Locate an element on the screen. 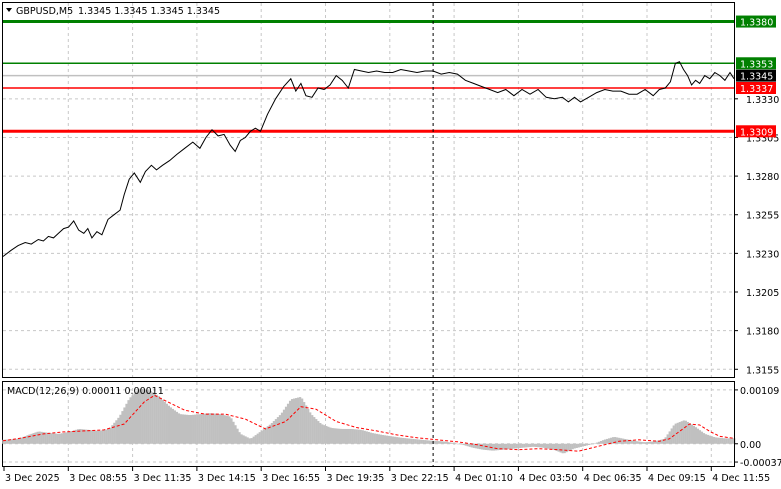  level-tag-box is located at coordinates (756, 131).